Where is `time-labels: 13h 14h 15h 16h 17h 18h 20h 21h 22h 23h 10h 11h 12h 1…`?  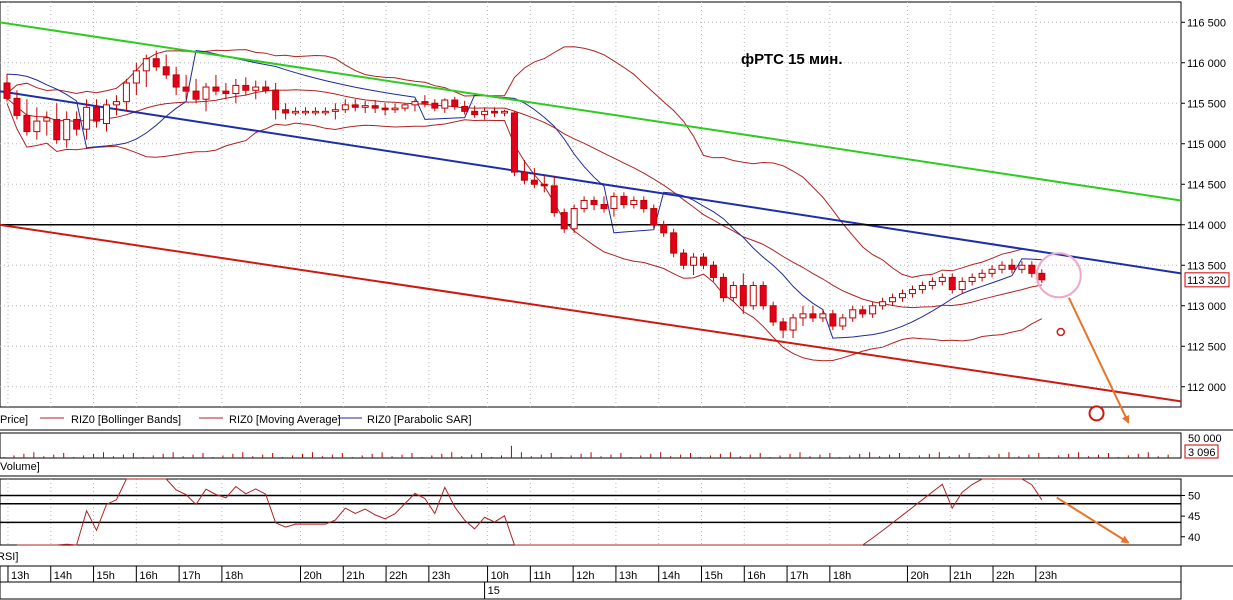 time-labels: 13h 14h 15h 16h 17h 18h 20h 21h 22h 23h 10h 11h 12h 1… is located at coordinates (532, 582).